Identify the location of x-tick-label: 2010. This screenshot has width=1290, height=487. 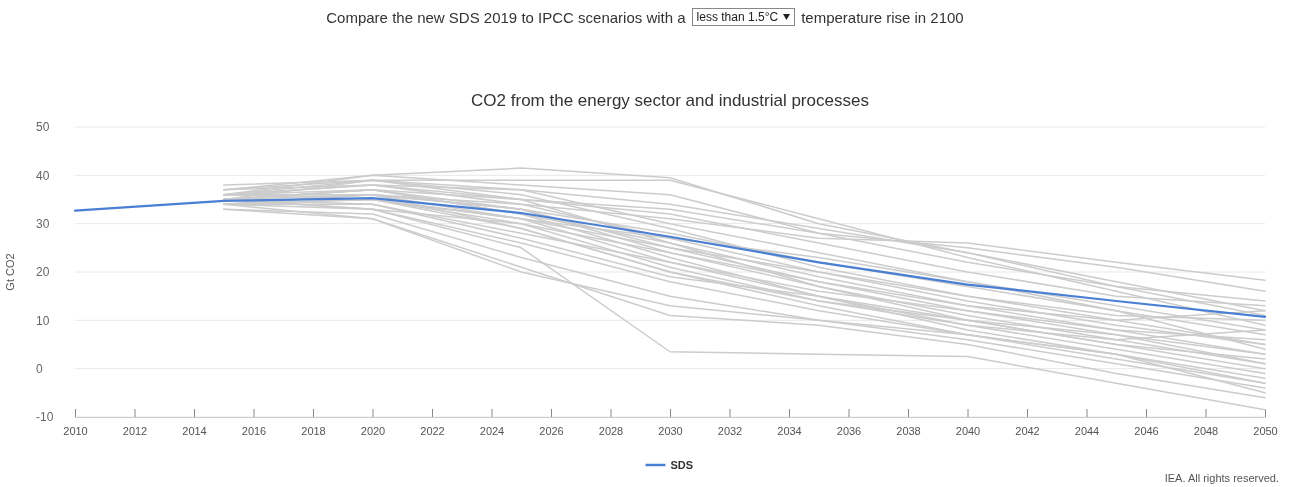
(75, 430).